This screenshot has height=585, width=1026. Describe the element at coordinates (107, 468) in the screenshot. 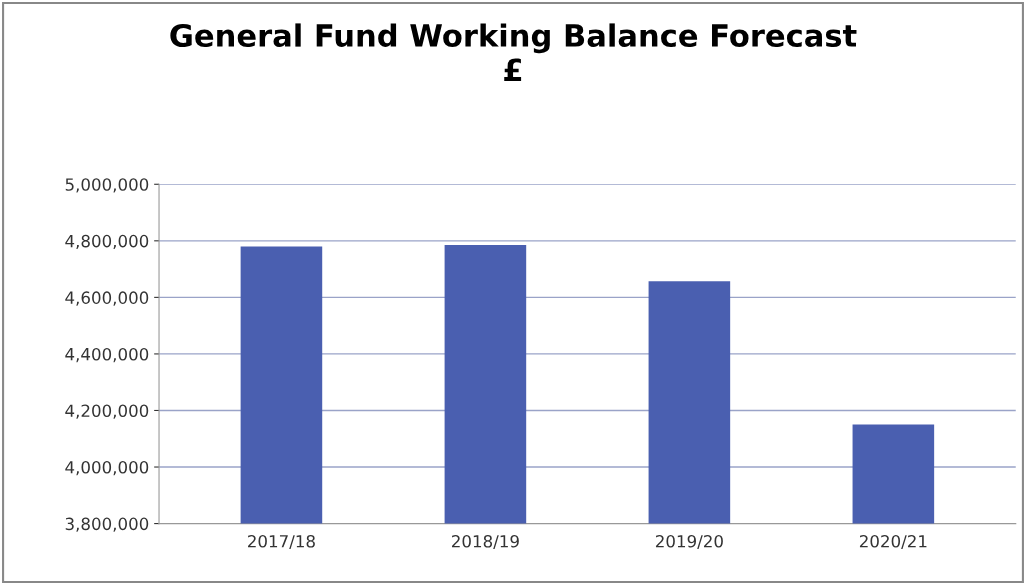

I see `y-tick-label: 4,000,000` at that location.